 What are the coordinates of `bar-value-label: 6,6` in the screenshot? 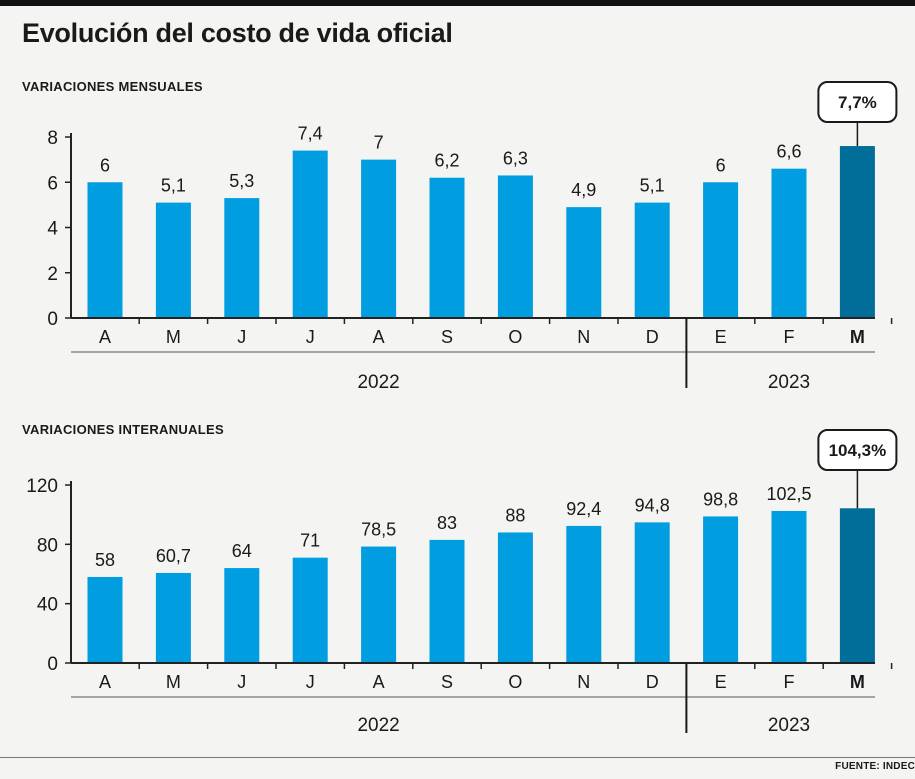 It's located at (788, 152).